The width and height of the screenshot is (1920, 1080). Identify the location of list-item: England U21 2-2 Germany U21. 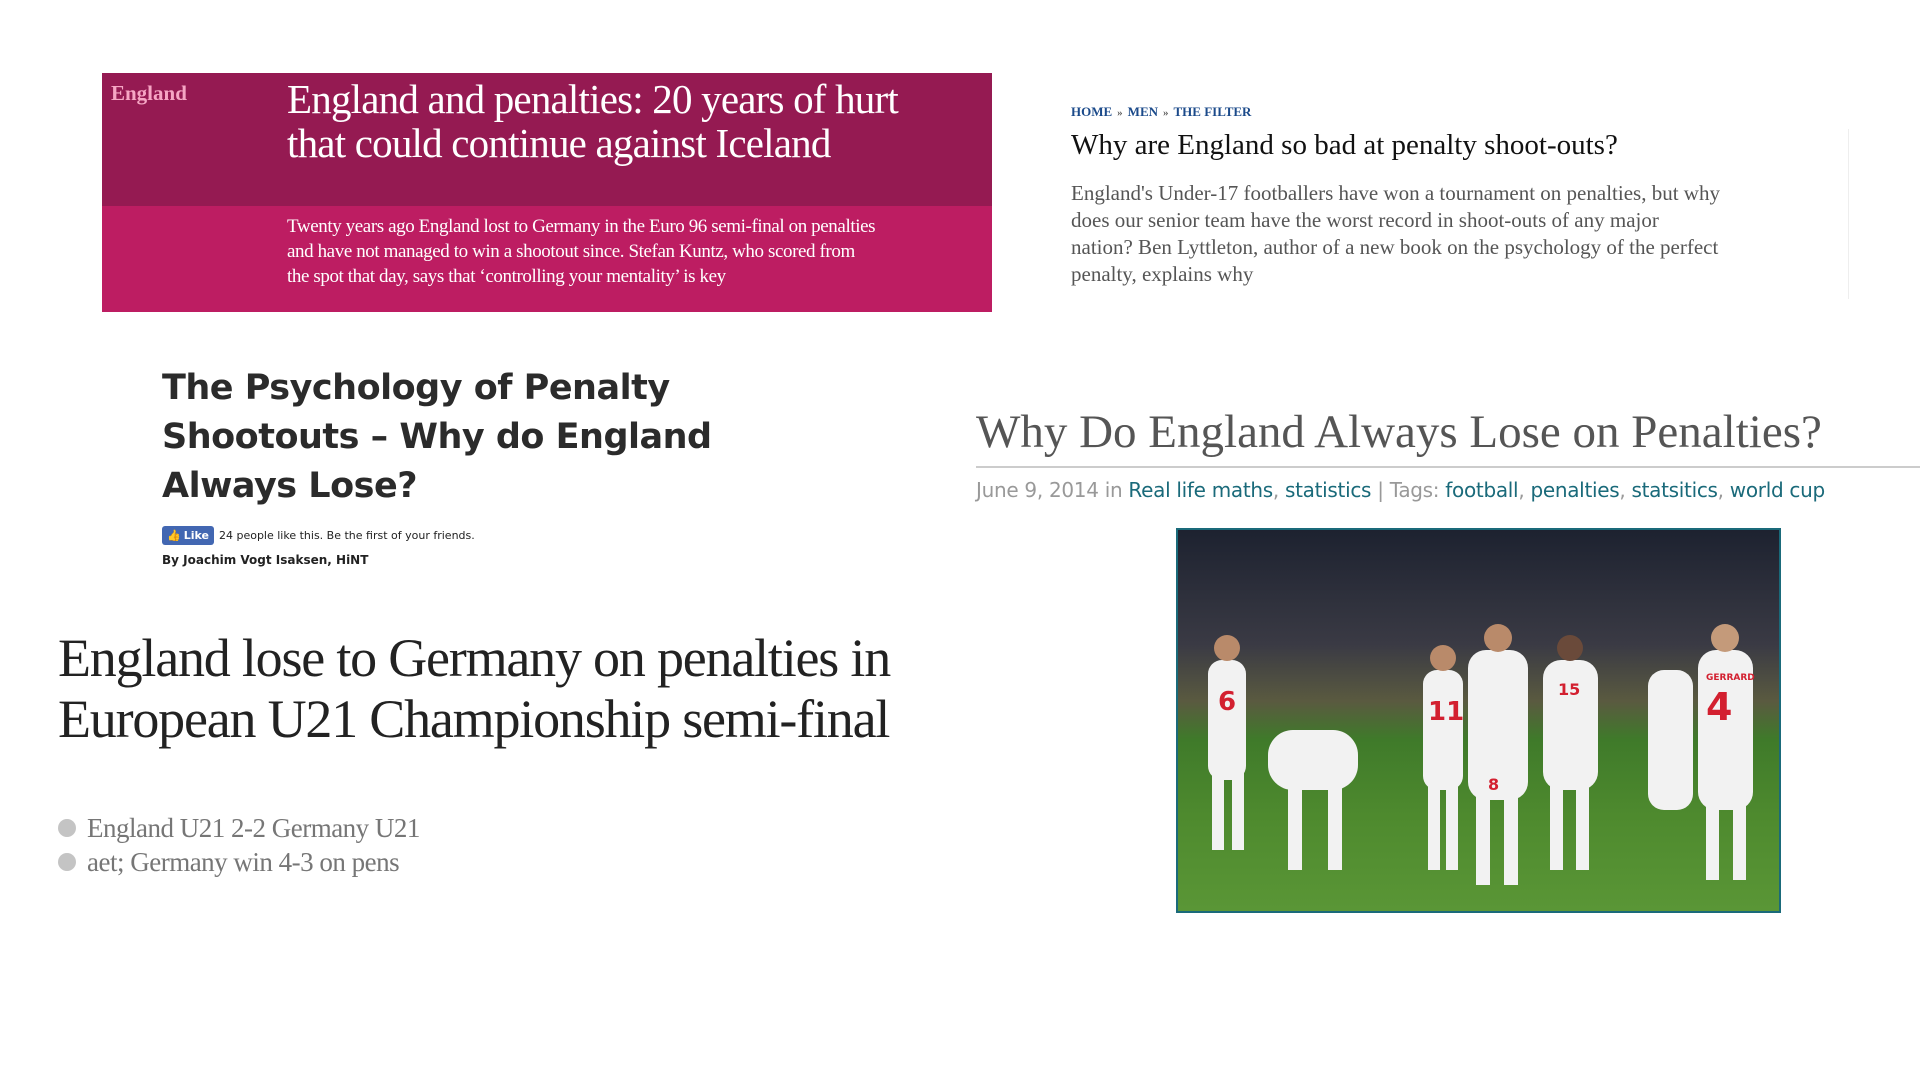
(239, 828).